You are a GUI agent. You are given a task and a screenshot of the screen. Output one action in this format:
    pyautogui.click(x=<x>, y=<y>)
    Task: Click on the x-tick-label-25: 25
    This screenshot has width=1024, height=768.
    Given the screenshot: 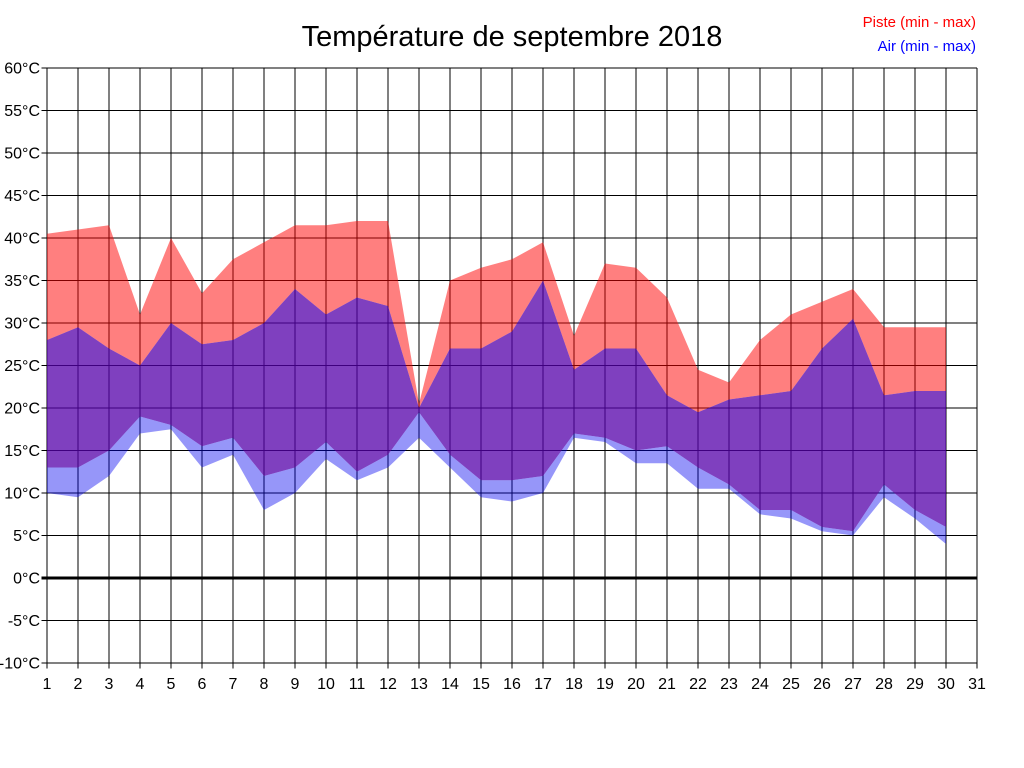 What is the action you would take?
    pyautogui.click(x=791, y=684)
    